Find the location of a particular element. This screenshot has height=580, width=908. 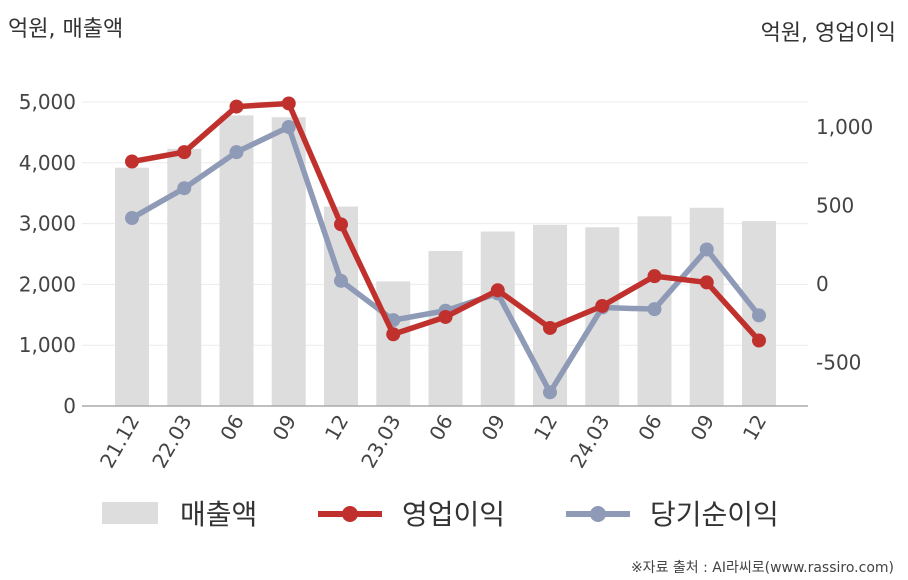

left-tick-label: 2,000 is located at coordinates (47, 284).